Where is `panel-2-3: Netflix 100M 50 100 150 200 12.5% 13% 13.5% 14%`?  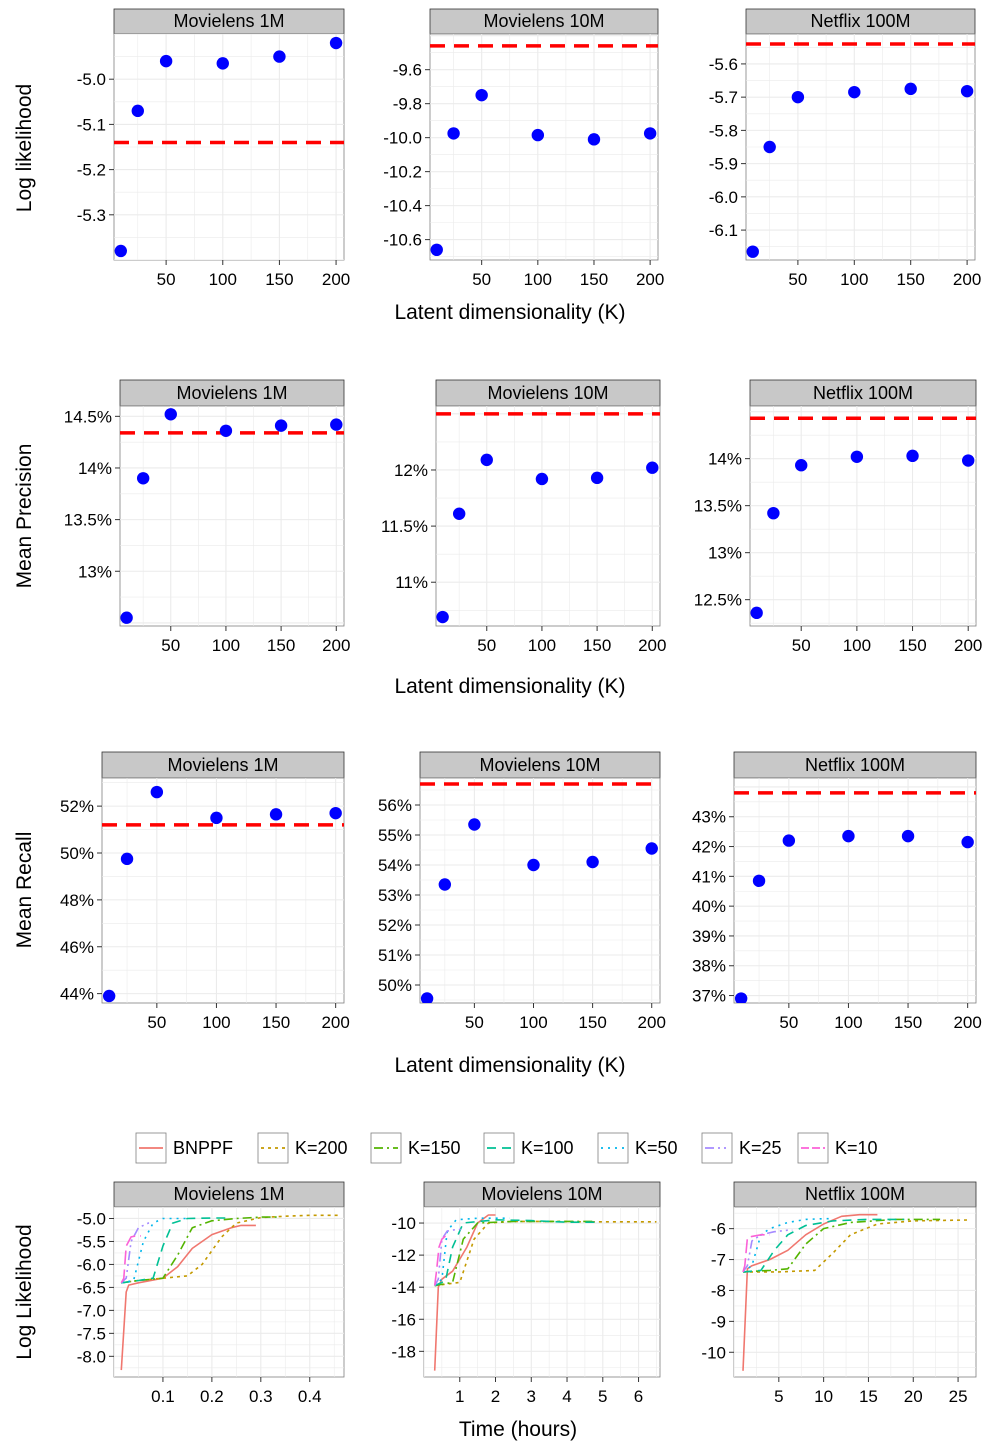 panel-2-3: Netflix 100M 50 100 150 200 12.5% 13% 13.5% 14% is located at coordinates (838, 517).